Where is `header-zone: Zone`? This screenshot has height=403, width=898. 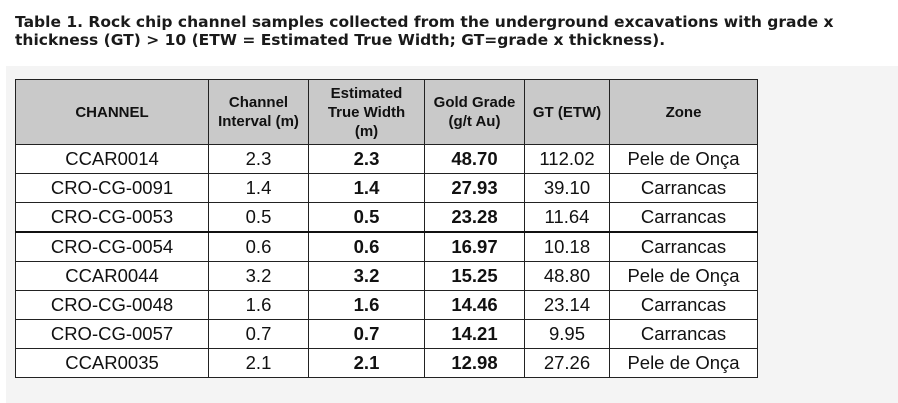
header-zone: Zone is located at coordinates (683, 112).